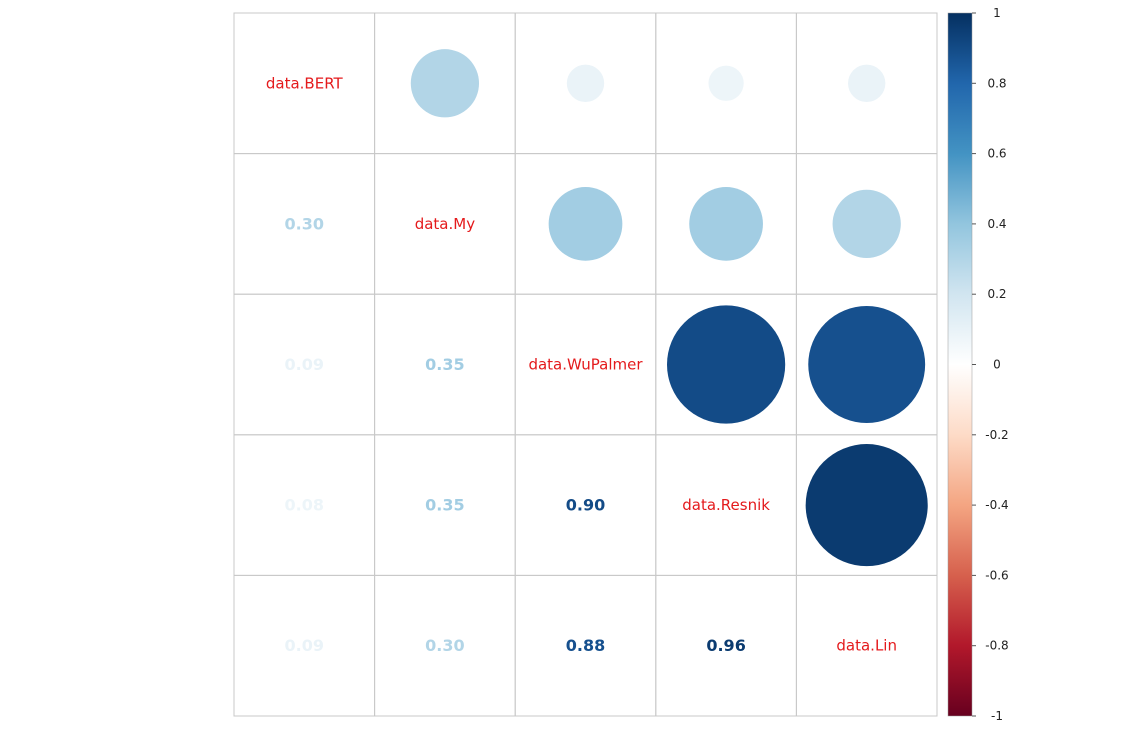 The image size is (1140, 729). Describe the element at coordinates (585, 505) in the screenshot. I see `correlation-value: 0.90` at that location.